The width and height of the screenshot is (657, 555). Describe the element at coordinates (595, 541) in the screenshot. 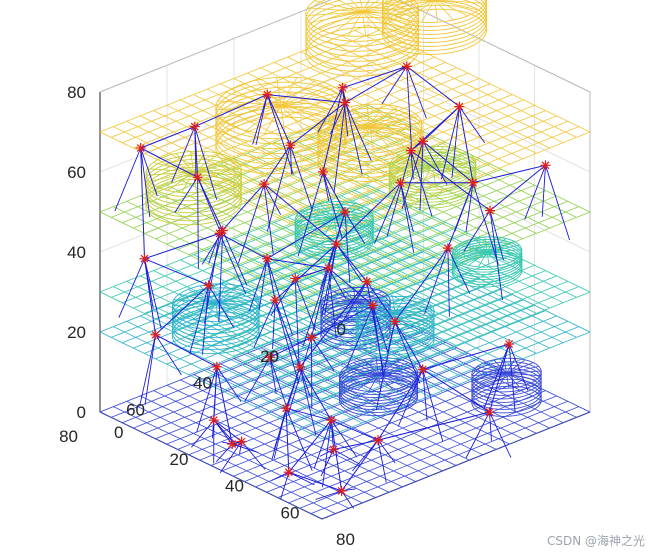

I see `watermark: CSDN @海神之光` at that location.